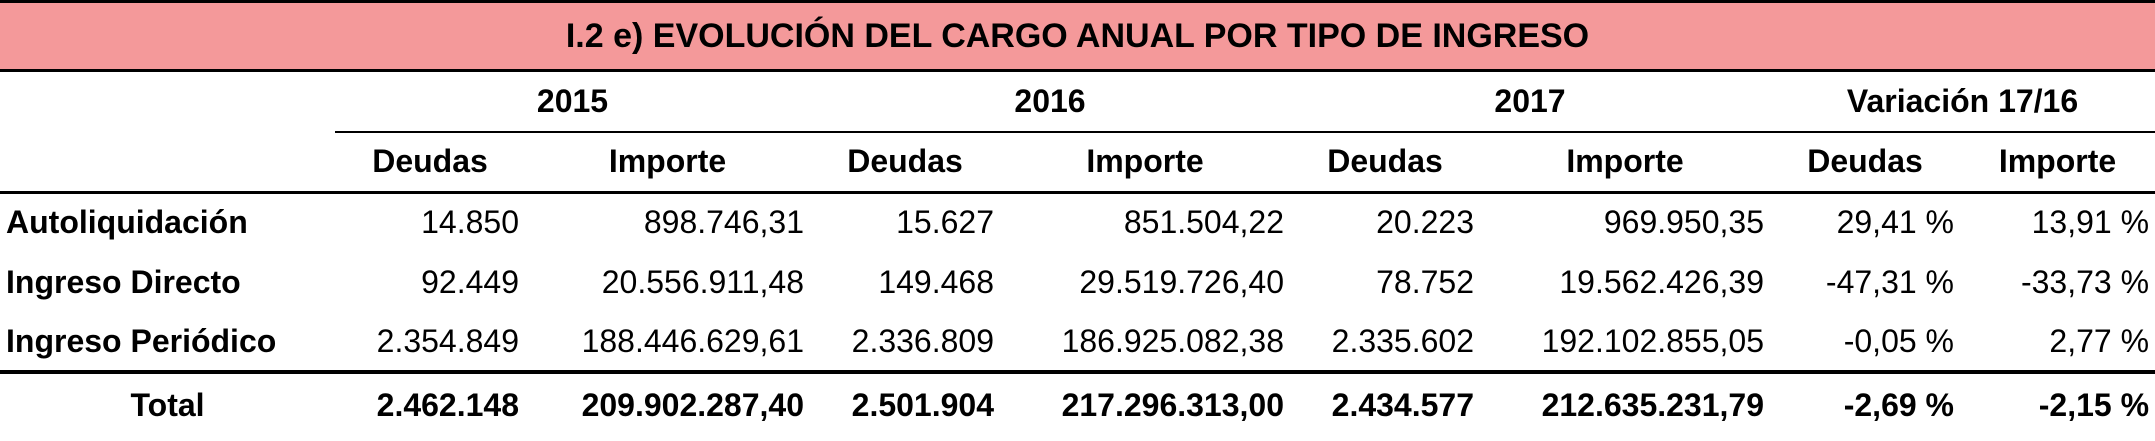 The height and width of the screenshot is (441, 2155). Describe the element at coordinates (1425, 222) in the screenshot. I see `table-cell: 20.223` at that location.